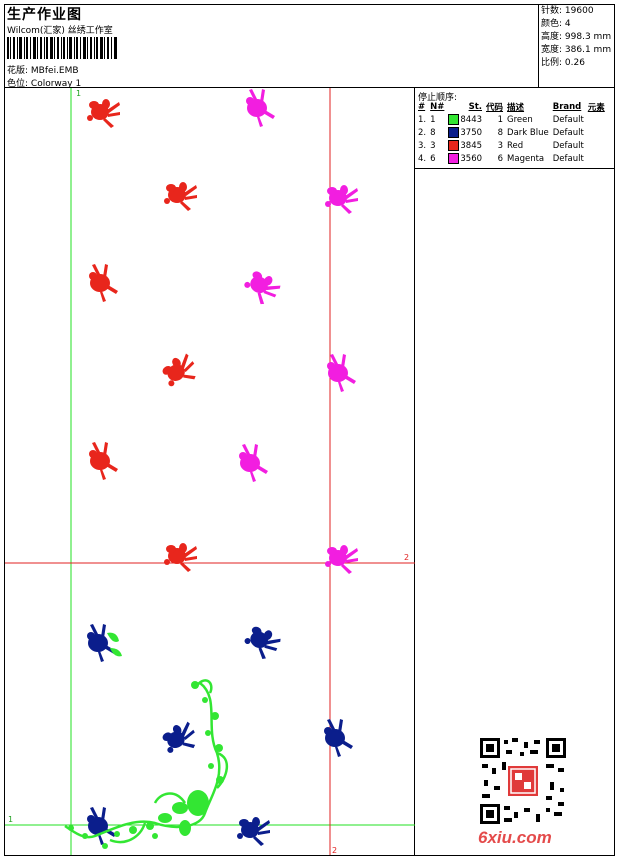 The width and height of the screenshot is (620, 860). I want to click on qr-code, so click(523, 781).